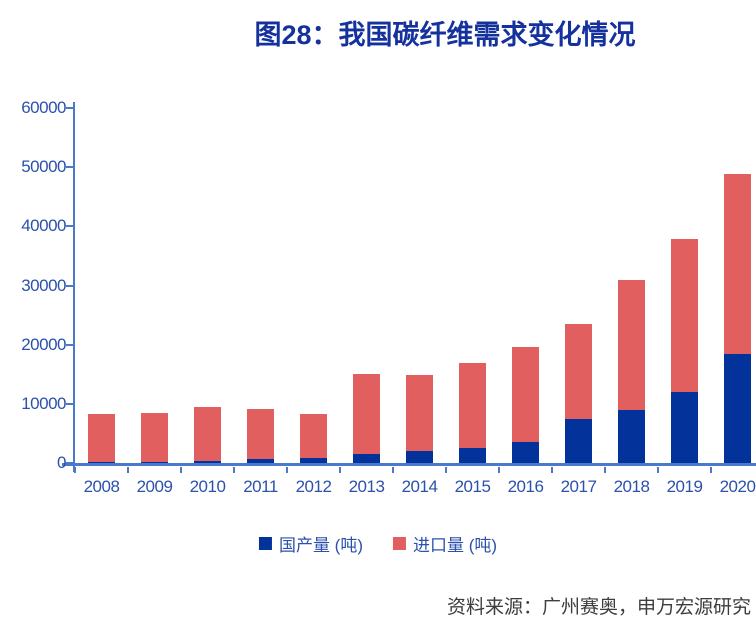 This screenshot has height=628, width=756. I want to click on bar-2020, so click(737, 318).